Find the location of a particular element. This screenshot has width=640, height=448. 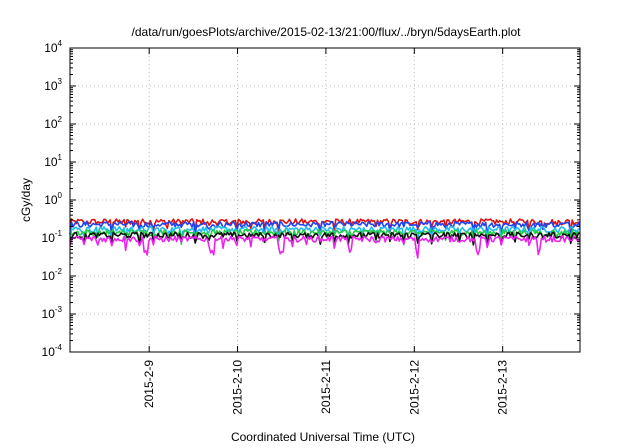

series-group is located at coordinates (325, 238).